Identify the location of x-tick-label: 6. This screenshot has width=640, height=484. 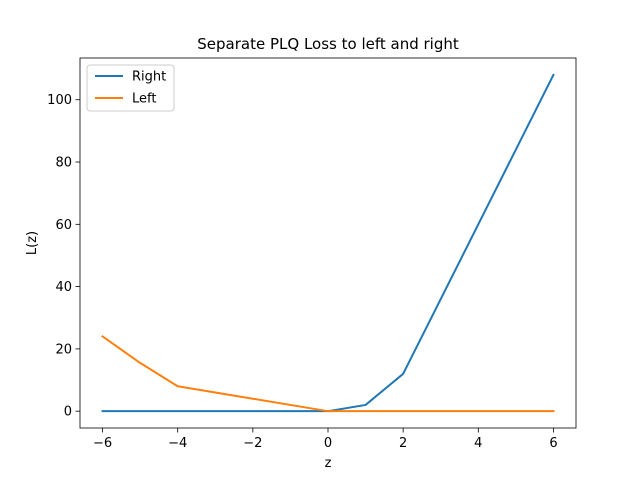
(553, 443).